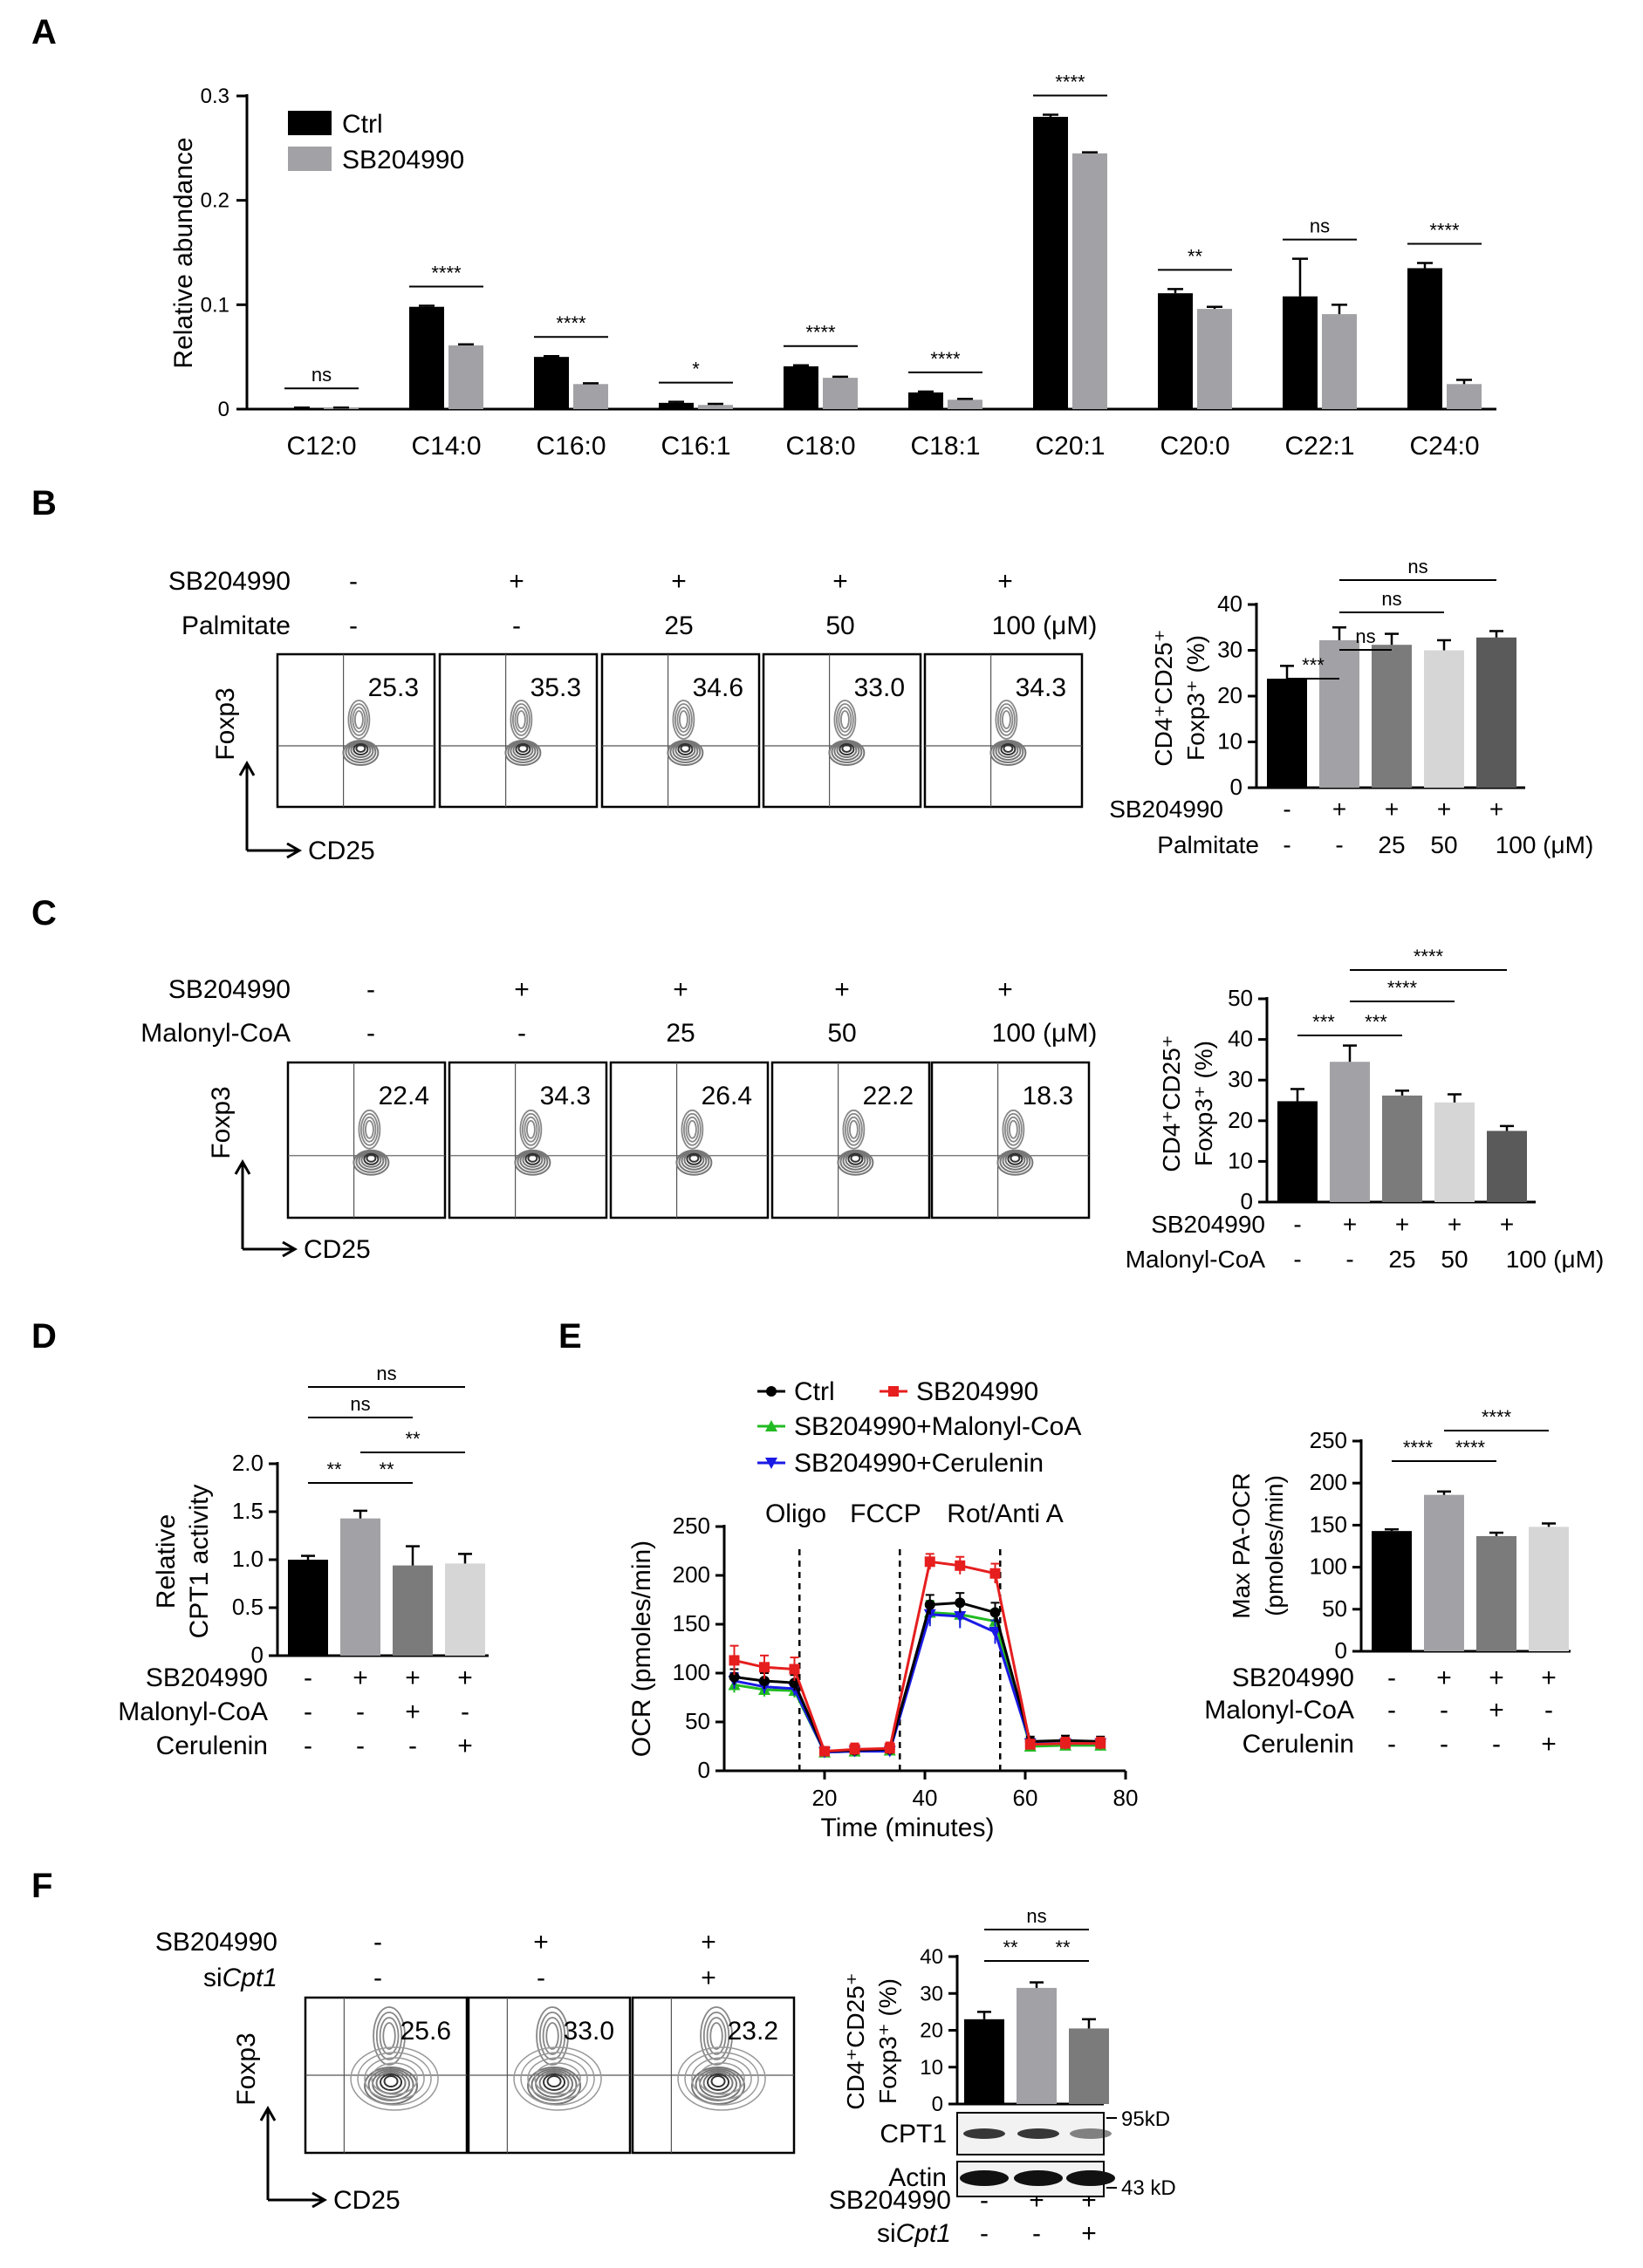 This screenshot has height=2268, width=1643. What do you see at coordinates (753, 2032) in the screenshot?
I see `f-flow-2-value: 23.2` at bounding box center [753, 2032].